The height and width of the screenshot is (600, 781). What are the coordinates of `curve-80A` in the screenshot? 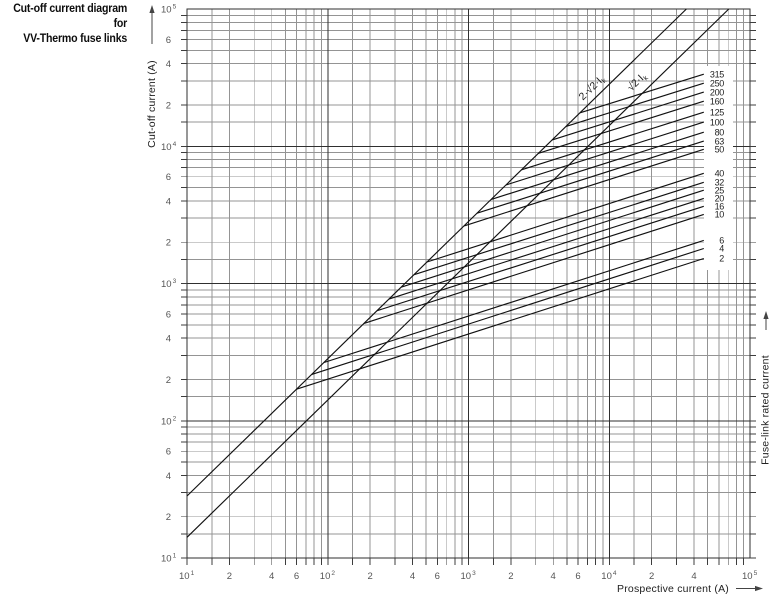 It's located at (597, 165).